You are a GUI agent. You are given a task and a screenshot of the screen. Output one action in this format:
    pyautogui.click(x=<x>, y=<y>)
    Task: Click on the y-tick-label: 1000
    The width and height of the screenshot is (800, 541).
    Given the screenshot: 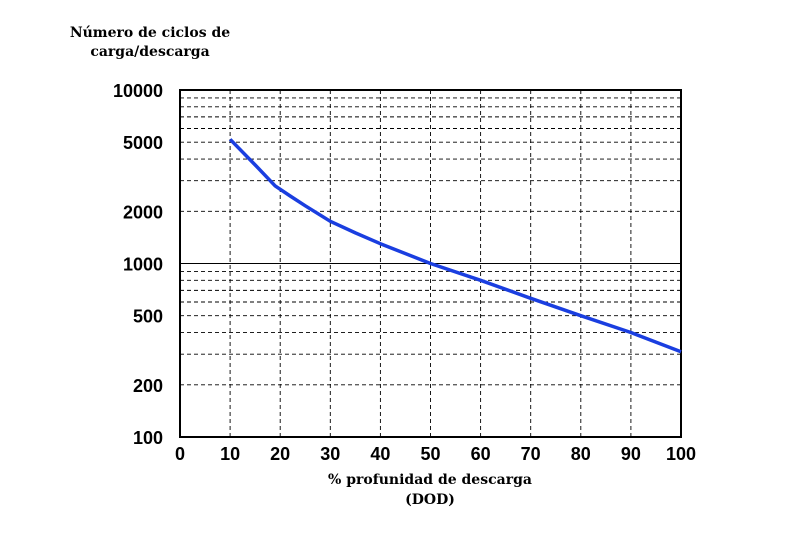 What is the action you would take?
    pyautogui.click(x=143, y=265)
    